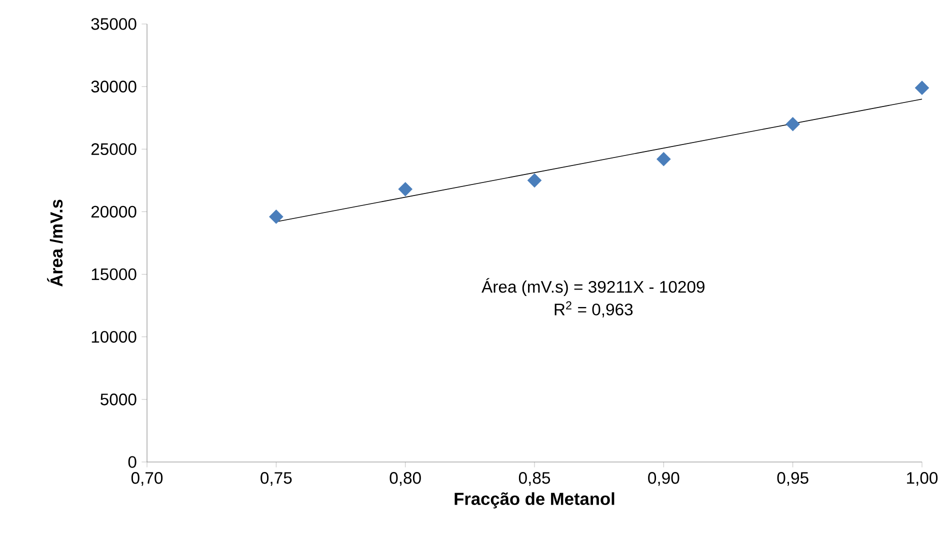 This screenshot has width=950, height=553. Describe the element at coordinates (113, 86) in the screenshot. I see `y-tick-label: 30000` at that location.